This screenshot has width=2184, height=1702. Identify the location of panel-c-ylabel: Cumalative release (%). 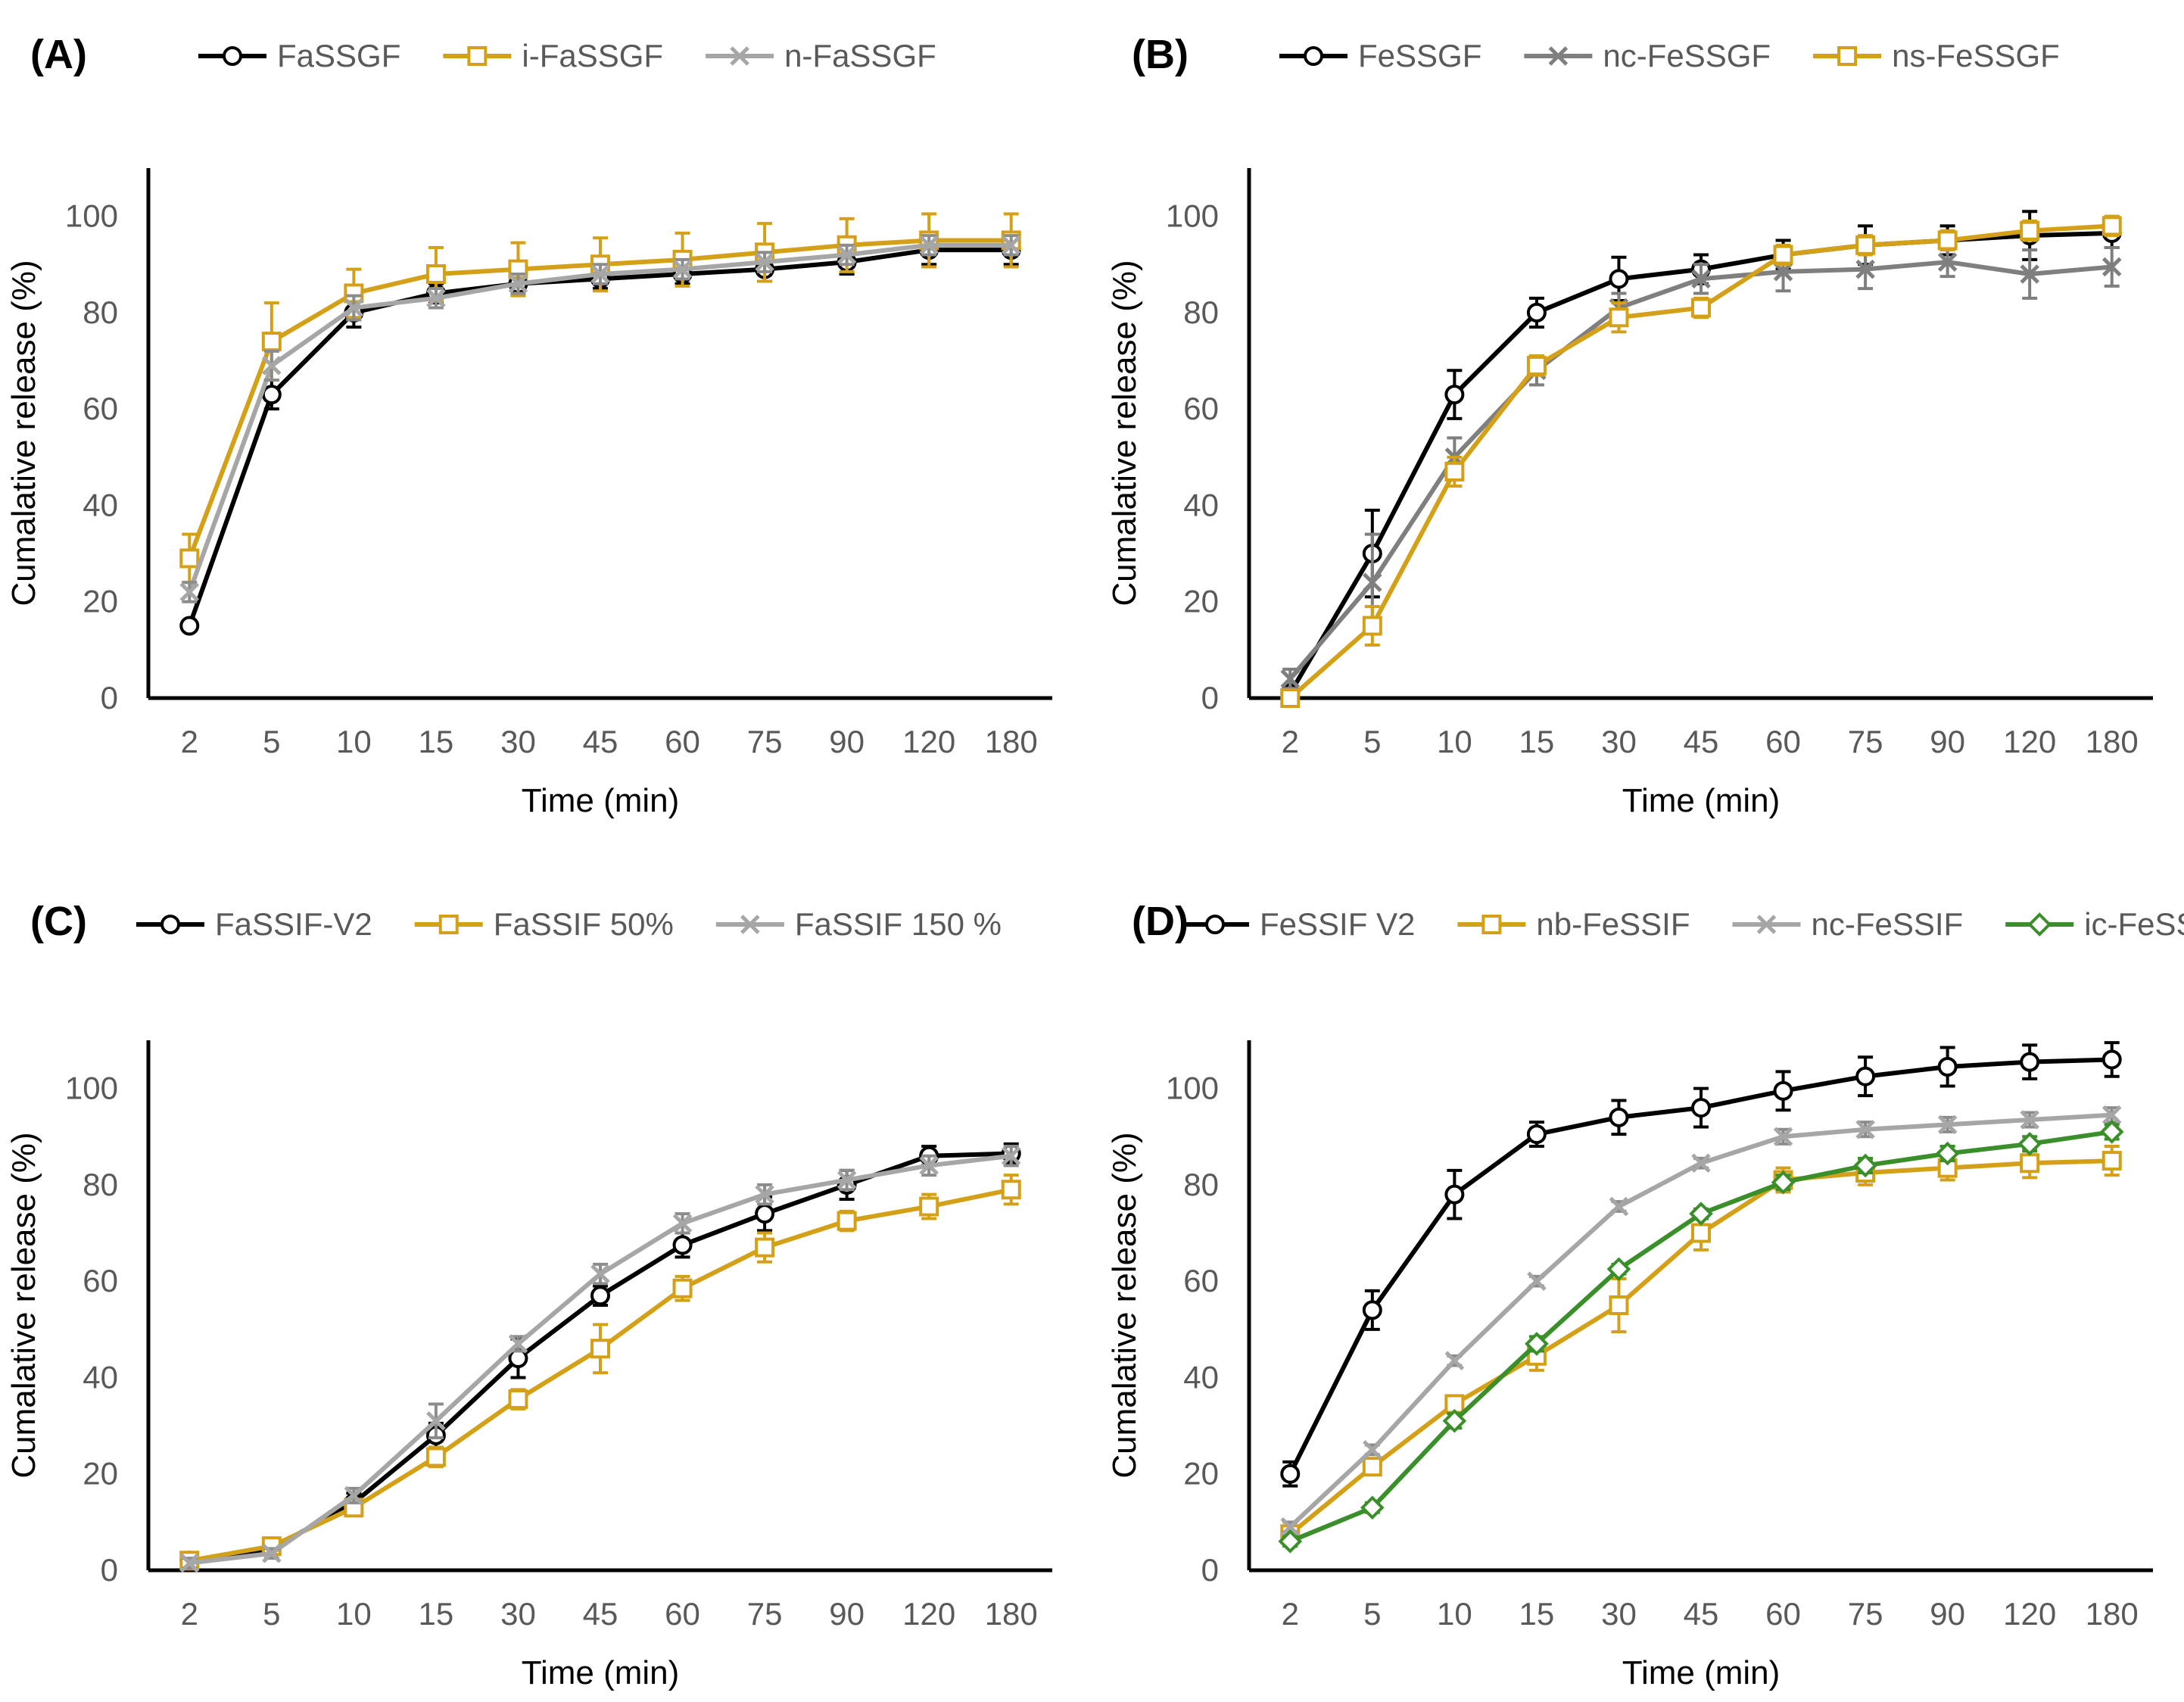
(23, 1305).